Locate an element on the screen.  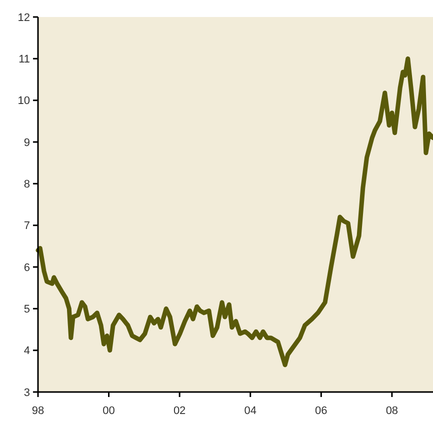
x-tick-label: 02 is located at coordinates (179, 411).